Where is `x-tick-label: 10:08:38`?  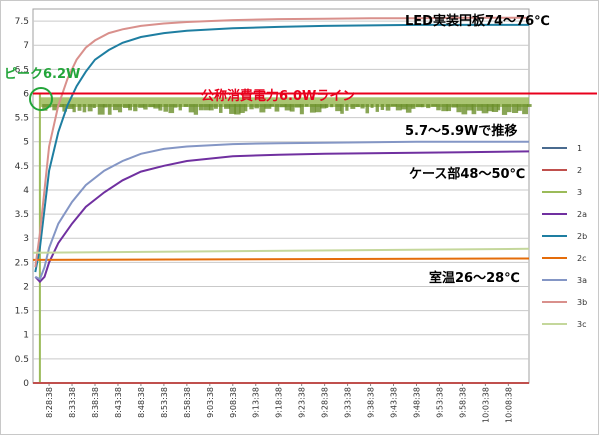
x-tick-label: 10:08:38 is located at coordinates (508, 405).